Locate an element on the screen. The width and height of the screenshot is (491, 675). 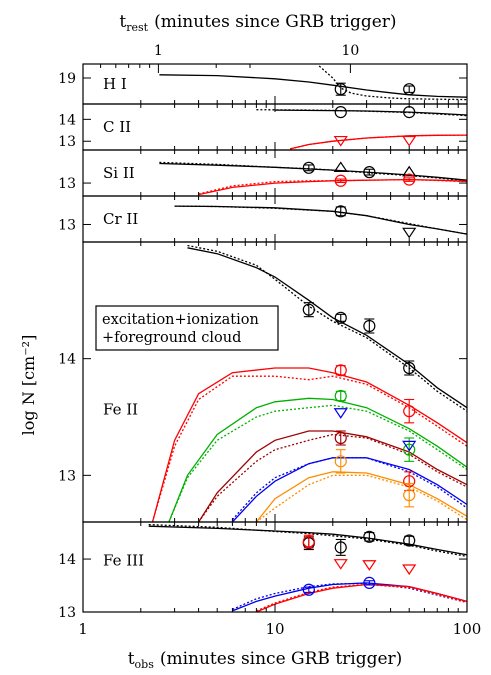
panel-hi-points is located at coordinates (375, 89).